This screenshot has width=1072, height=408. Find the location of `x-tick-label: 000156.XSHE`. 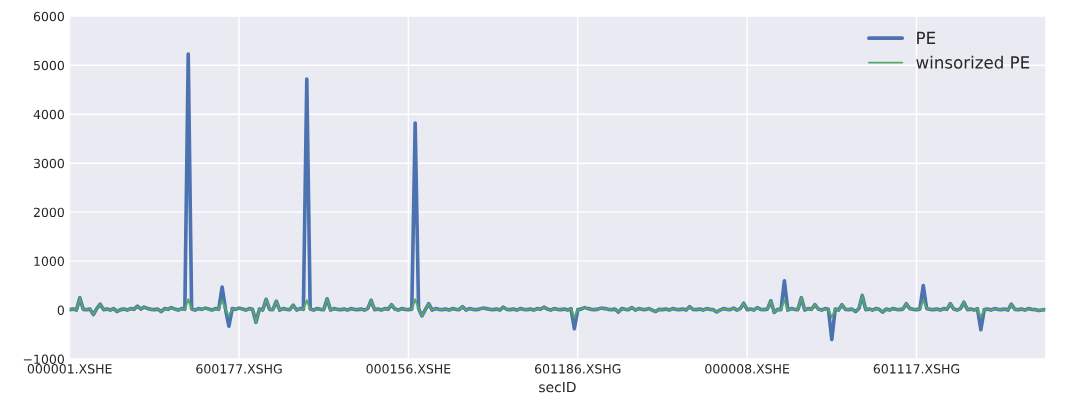

x-tick-label: 000156.XSHE is located at coordinates (408, 369).